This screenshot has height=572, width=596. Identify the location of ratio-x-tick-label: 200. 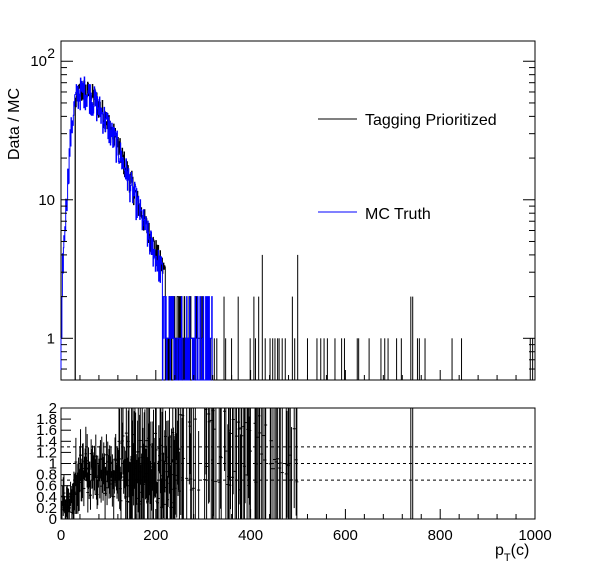
(155, 535).